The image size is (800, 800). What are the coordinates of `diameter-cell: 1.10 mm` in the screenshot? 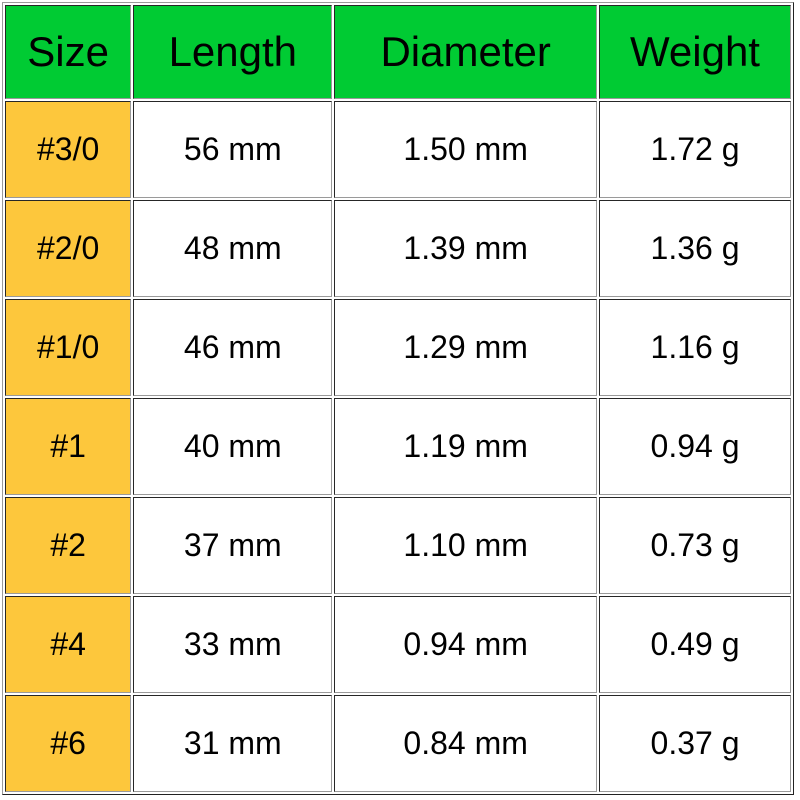 It's located at (465, 545).